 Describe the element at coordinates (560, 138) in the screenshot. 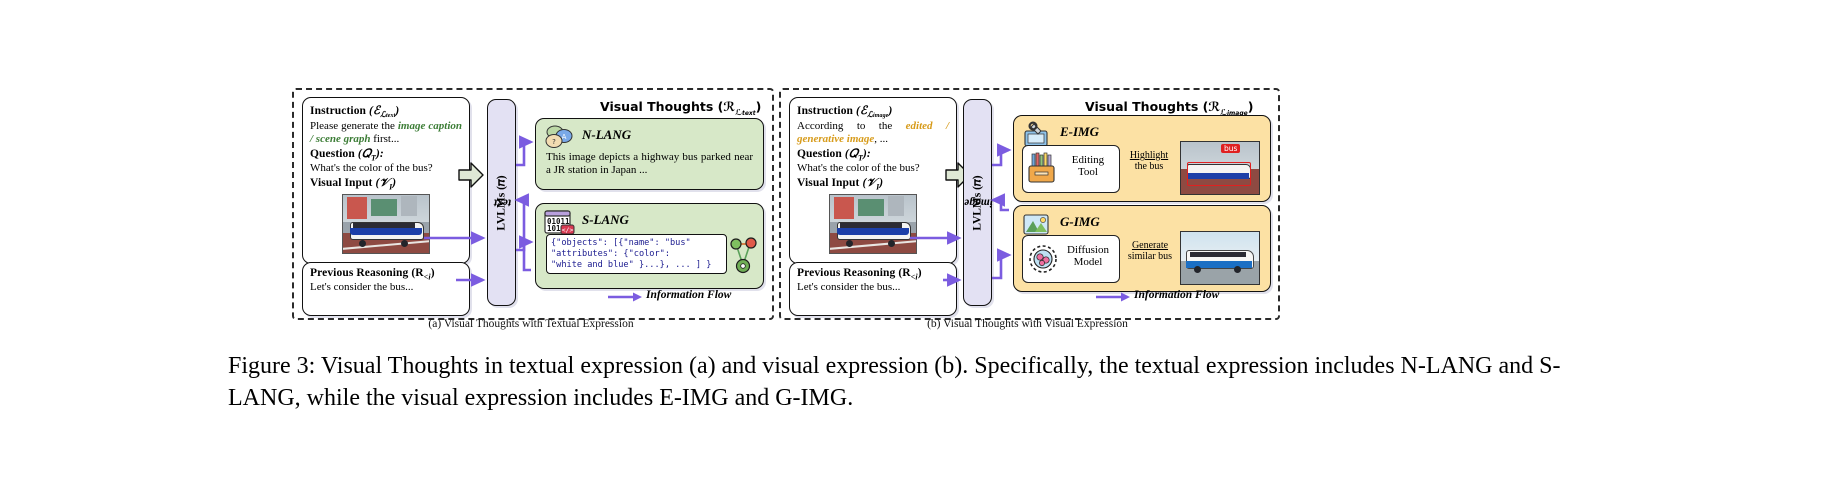

I see `speech-bubbles-icon: A ?` at that location.